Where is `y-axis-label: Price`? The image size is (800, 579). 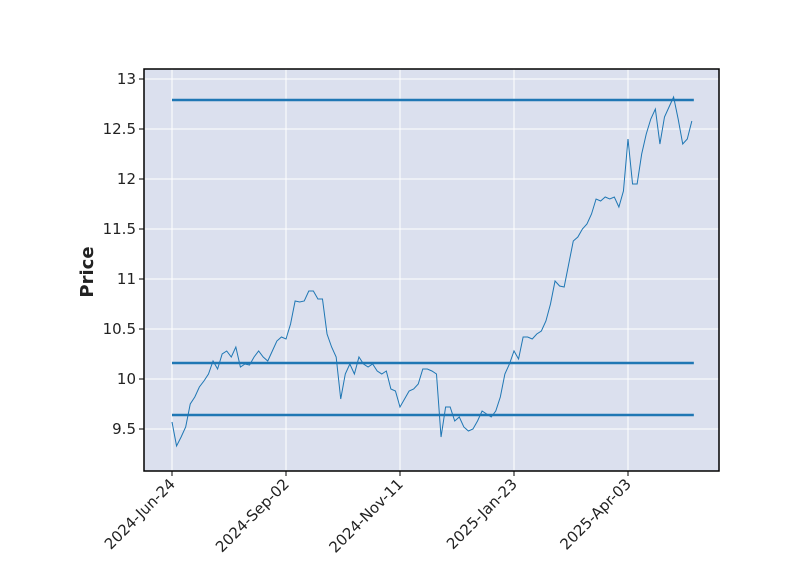 y-axis-label: Price is located at coordinates (87, 271).